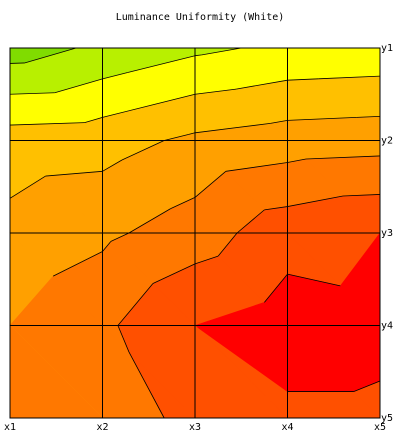 Image resolution: width=400 pixels, height=434 pixels. What do you see at coordinates (387, 233) in the screenshot?
I see `y-tick-label: y3` at bounding box center [387, 233].